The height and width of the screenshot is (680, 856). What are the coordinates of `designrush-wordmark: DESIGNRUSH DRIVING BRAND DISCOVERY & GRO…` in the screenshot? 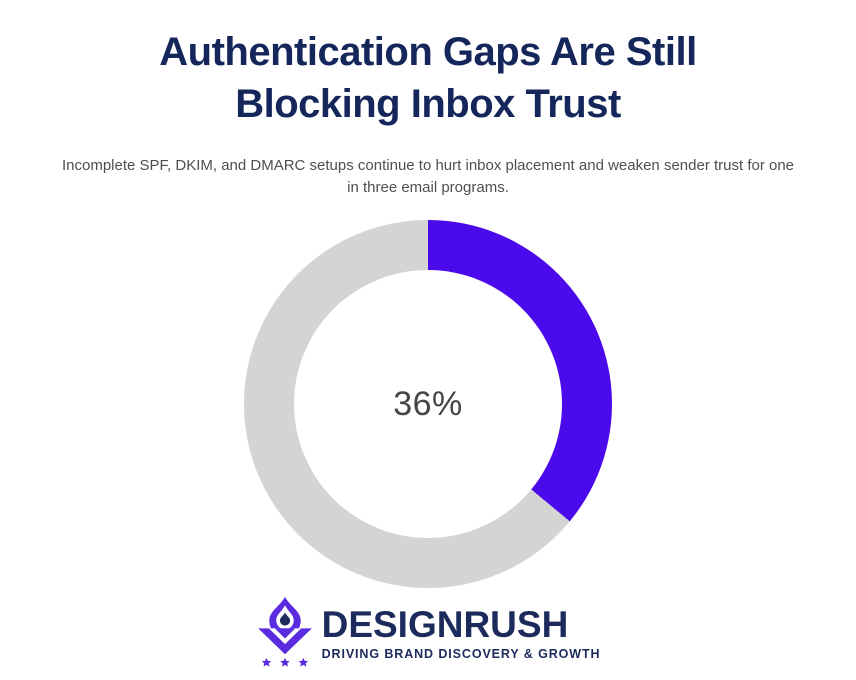 It's located at (461, 629).